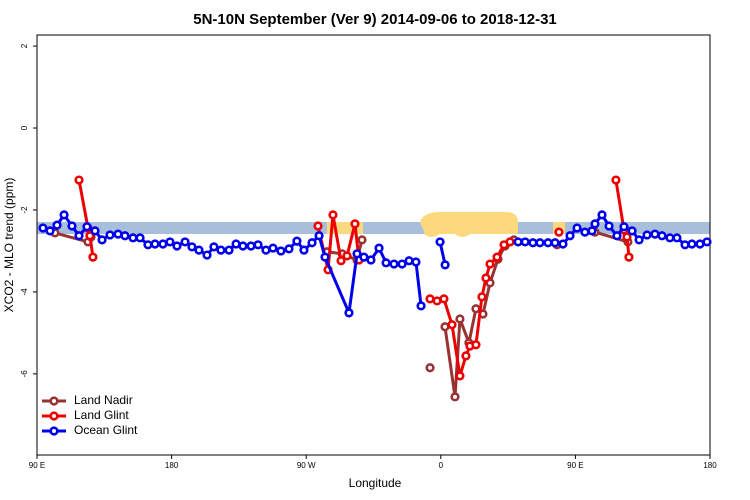 This screenshot has height=500, width=750. I want to click on x-tick-label: 90 W, so click(306, 465).